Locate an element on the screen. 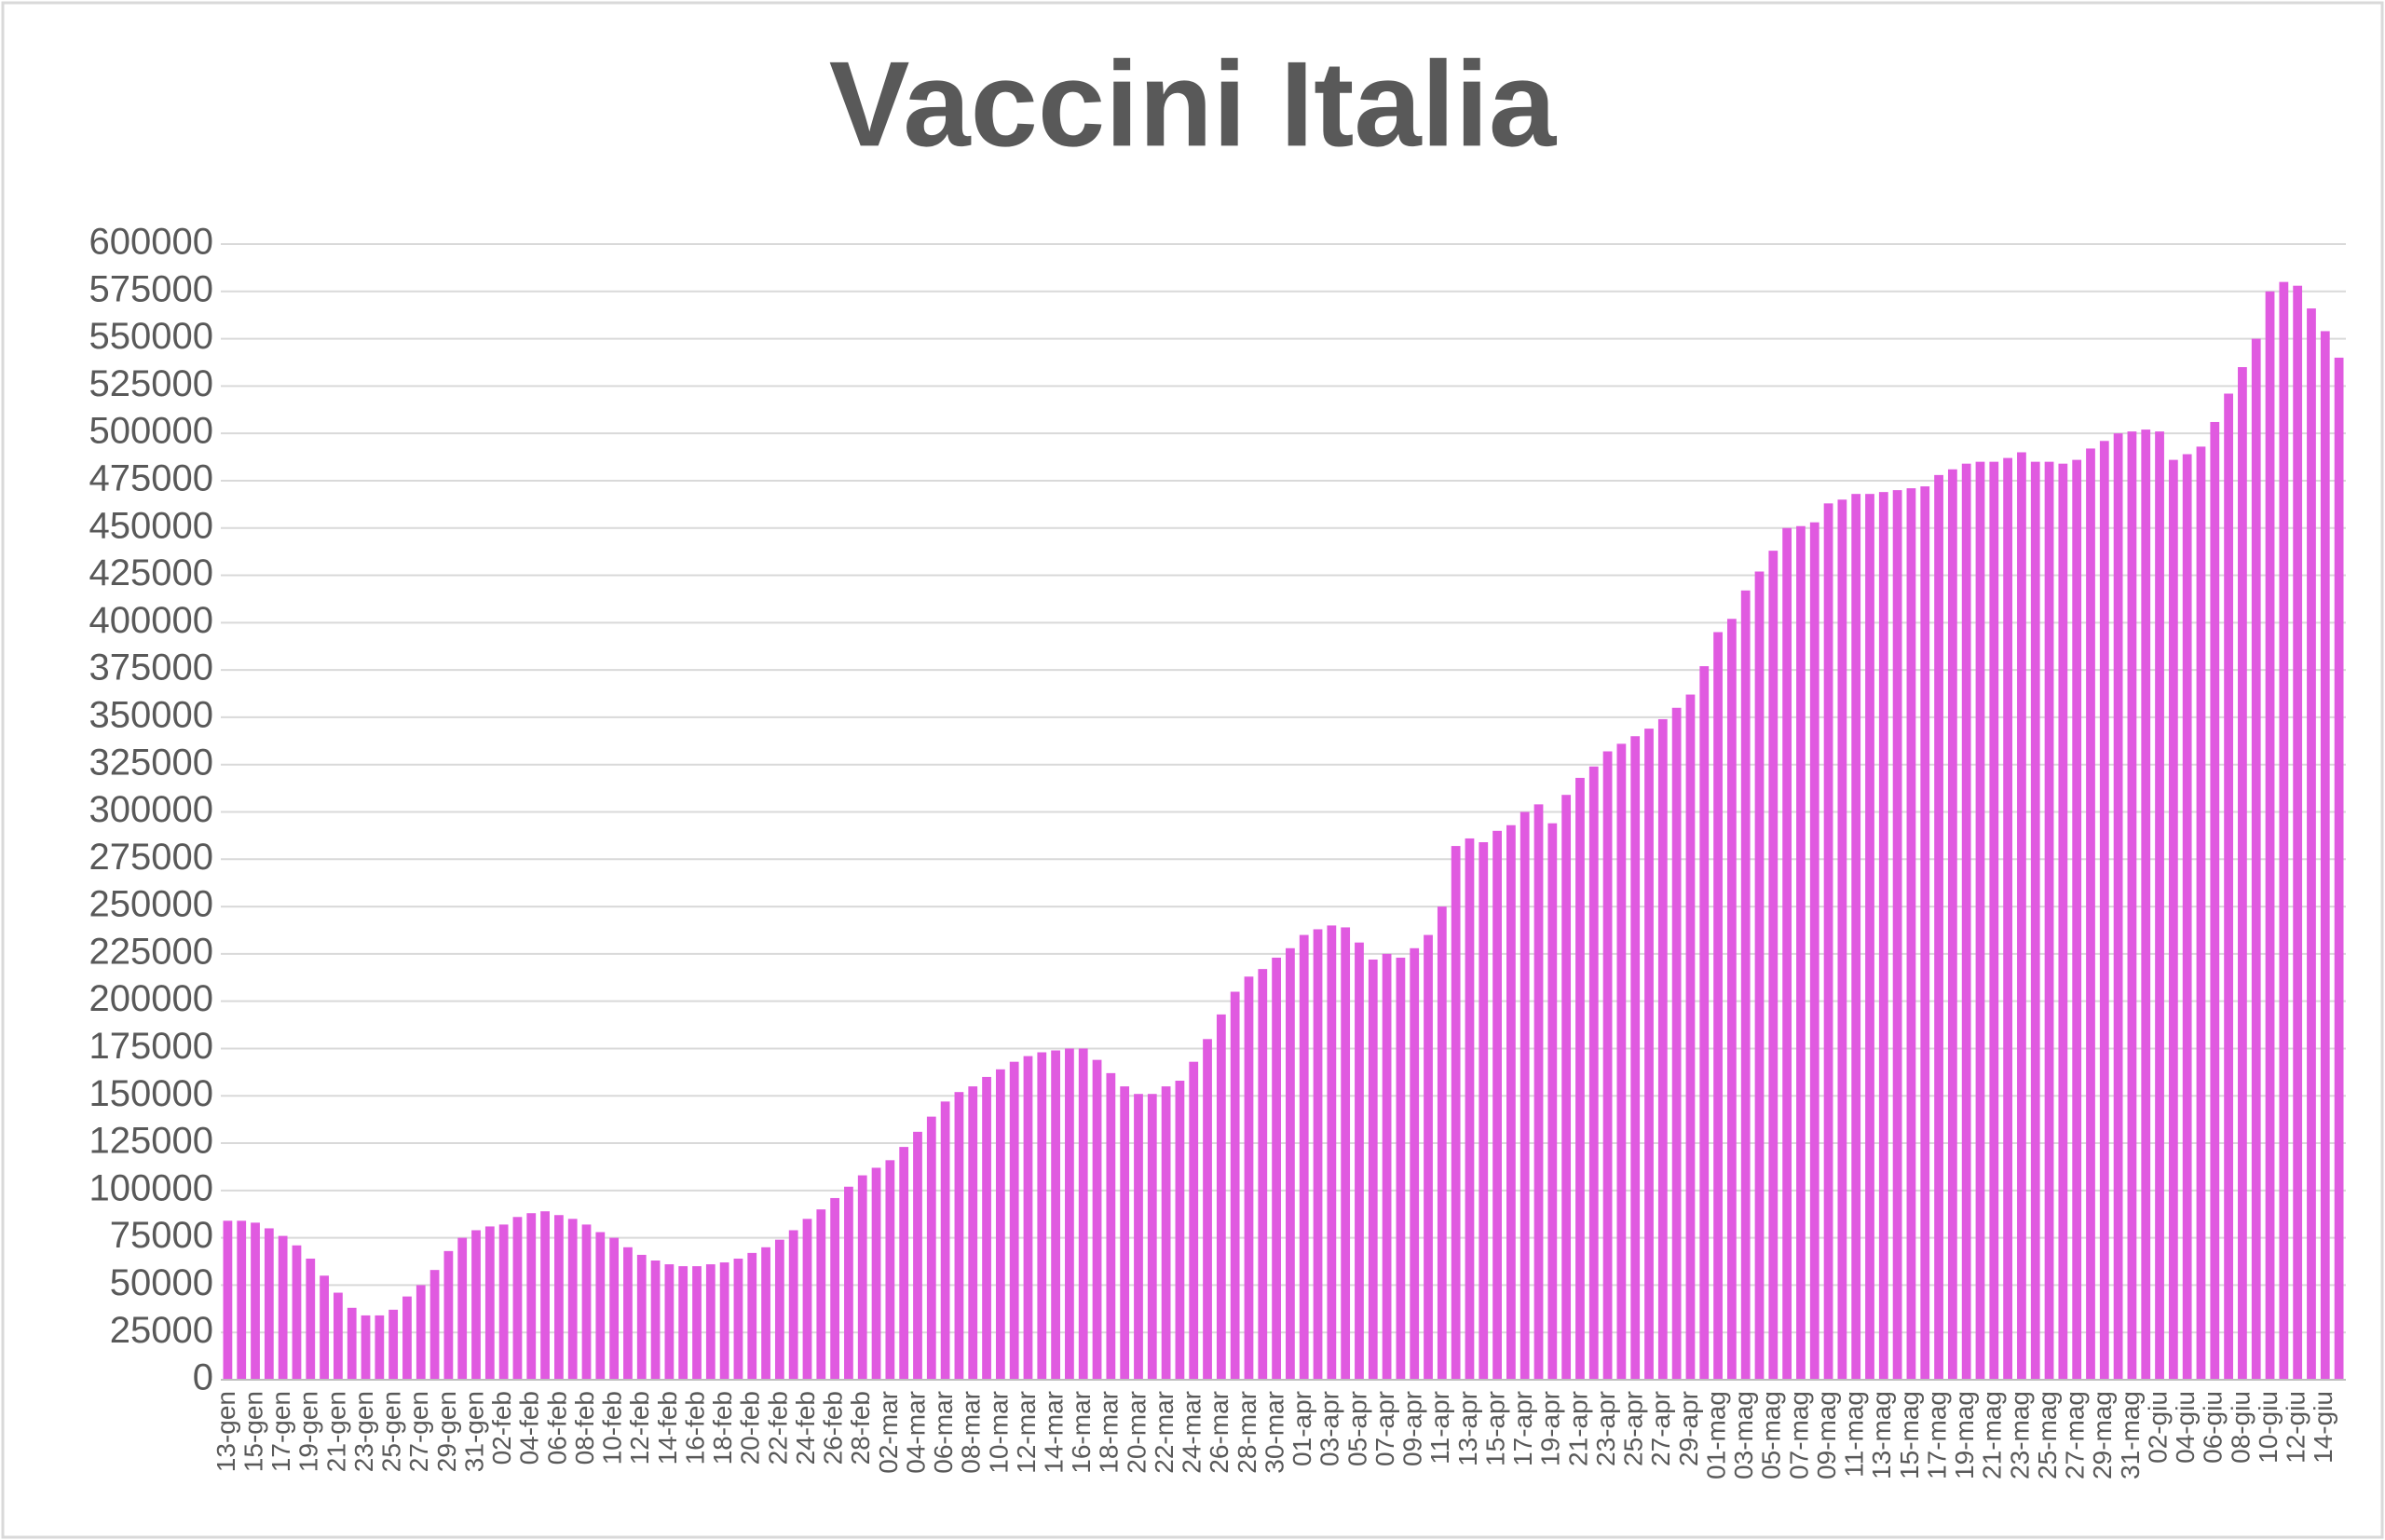 The height and width of the screenshot is (1540, 2385). y-tick-label: 50000 is located at coordinates (161, 1282).